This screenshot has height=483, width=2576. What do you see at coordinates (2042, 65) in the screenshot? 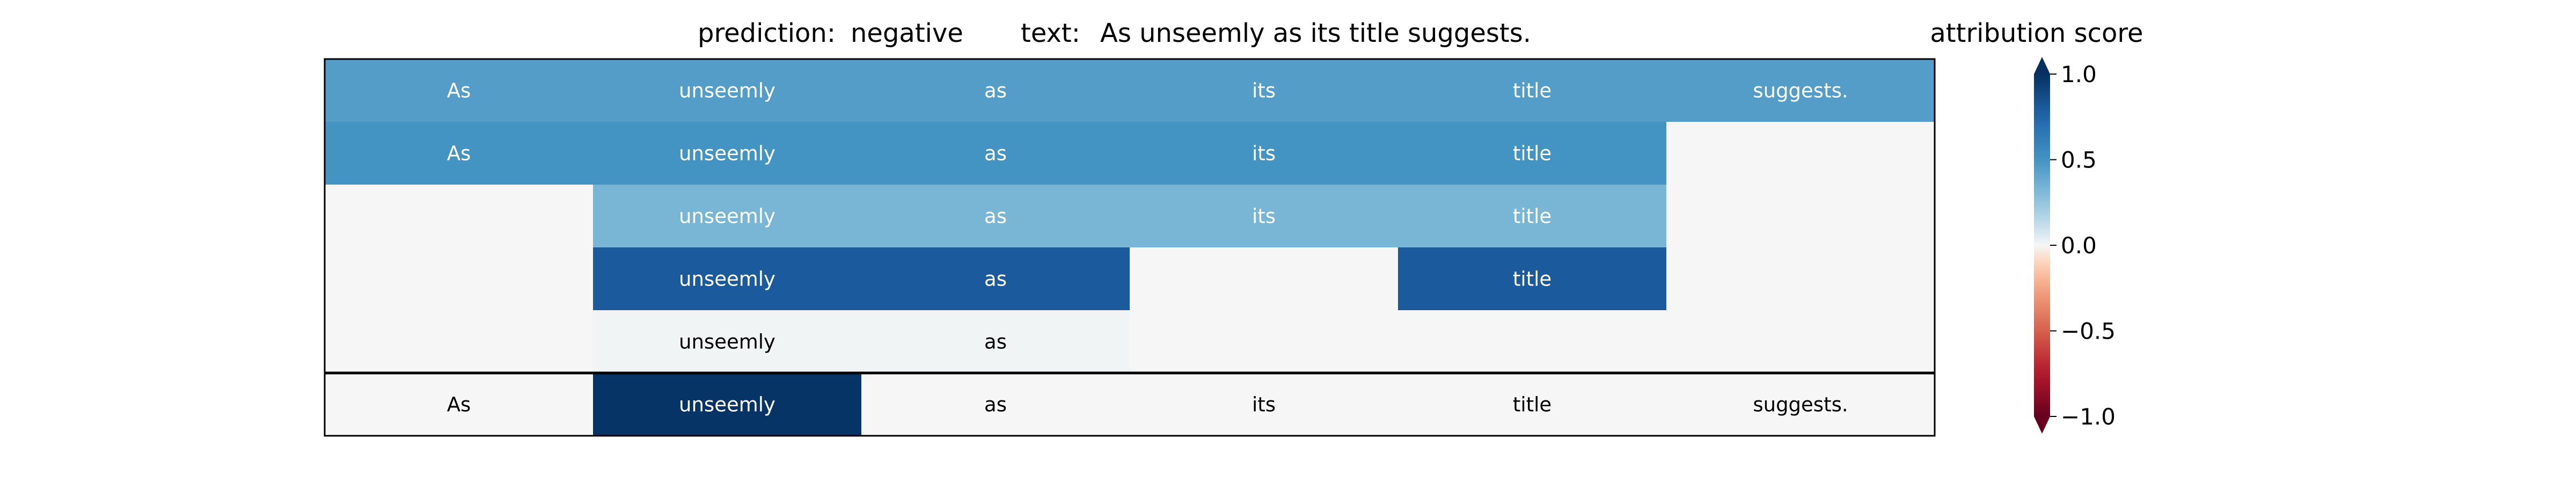
I see `colorbar-extend-top` at bounding box center [2042, 65].